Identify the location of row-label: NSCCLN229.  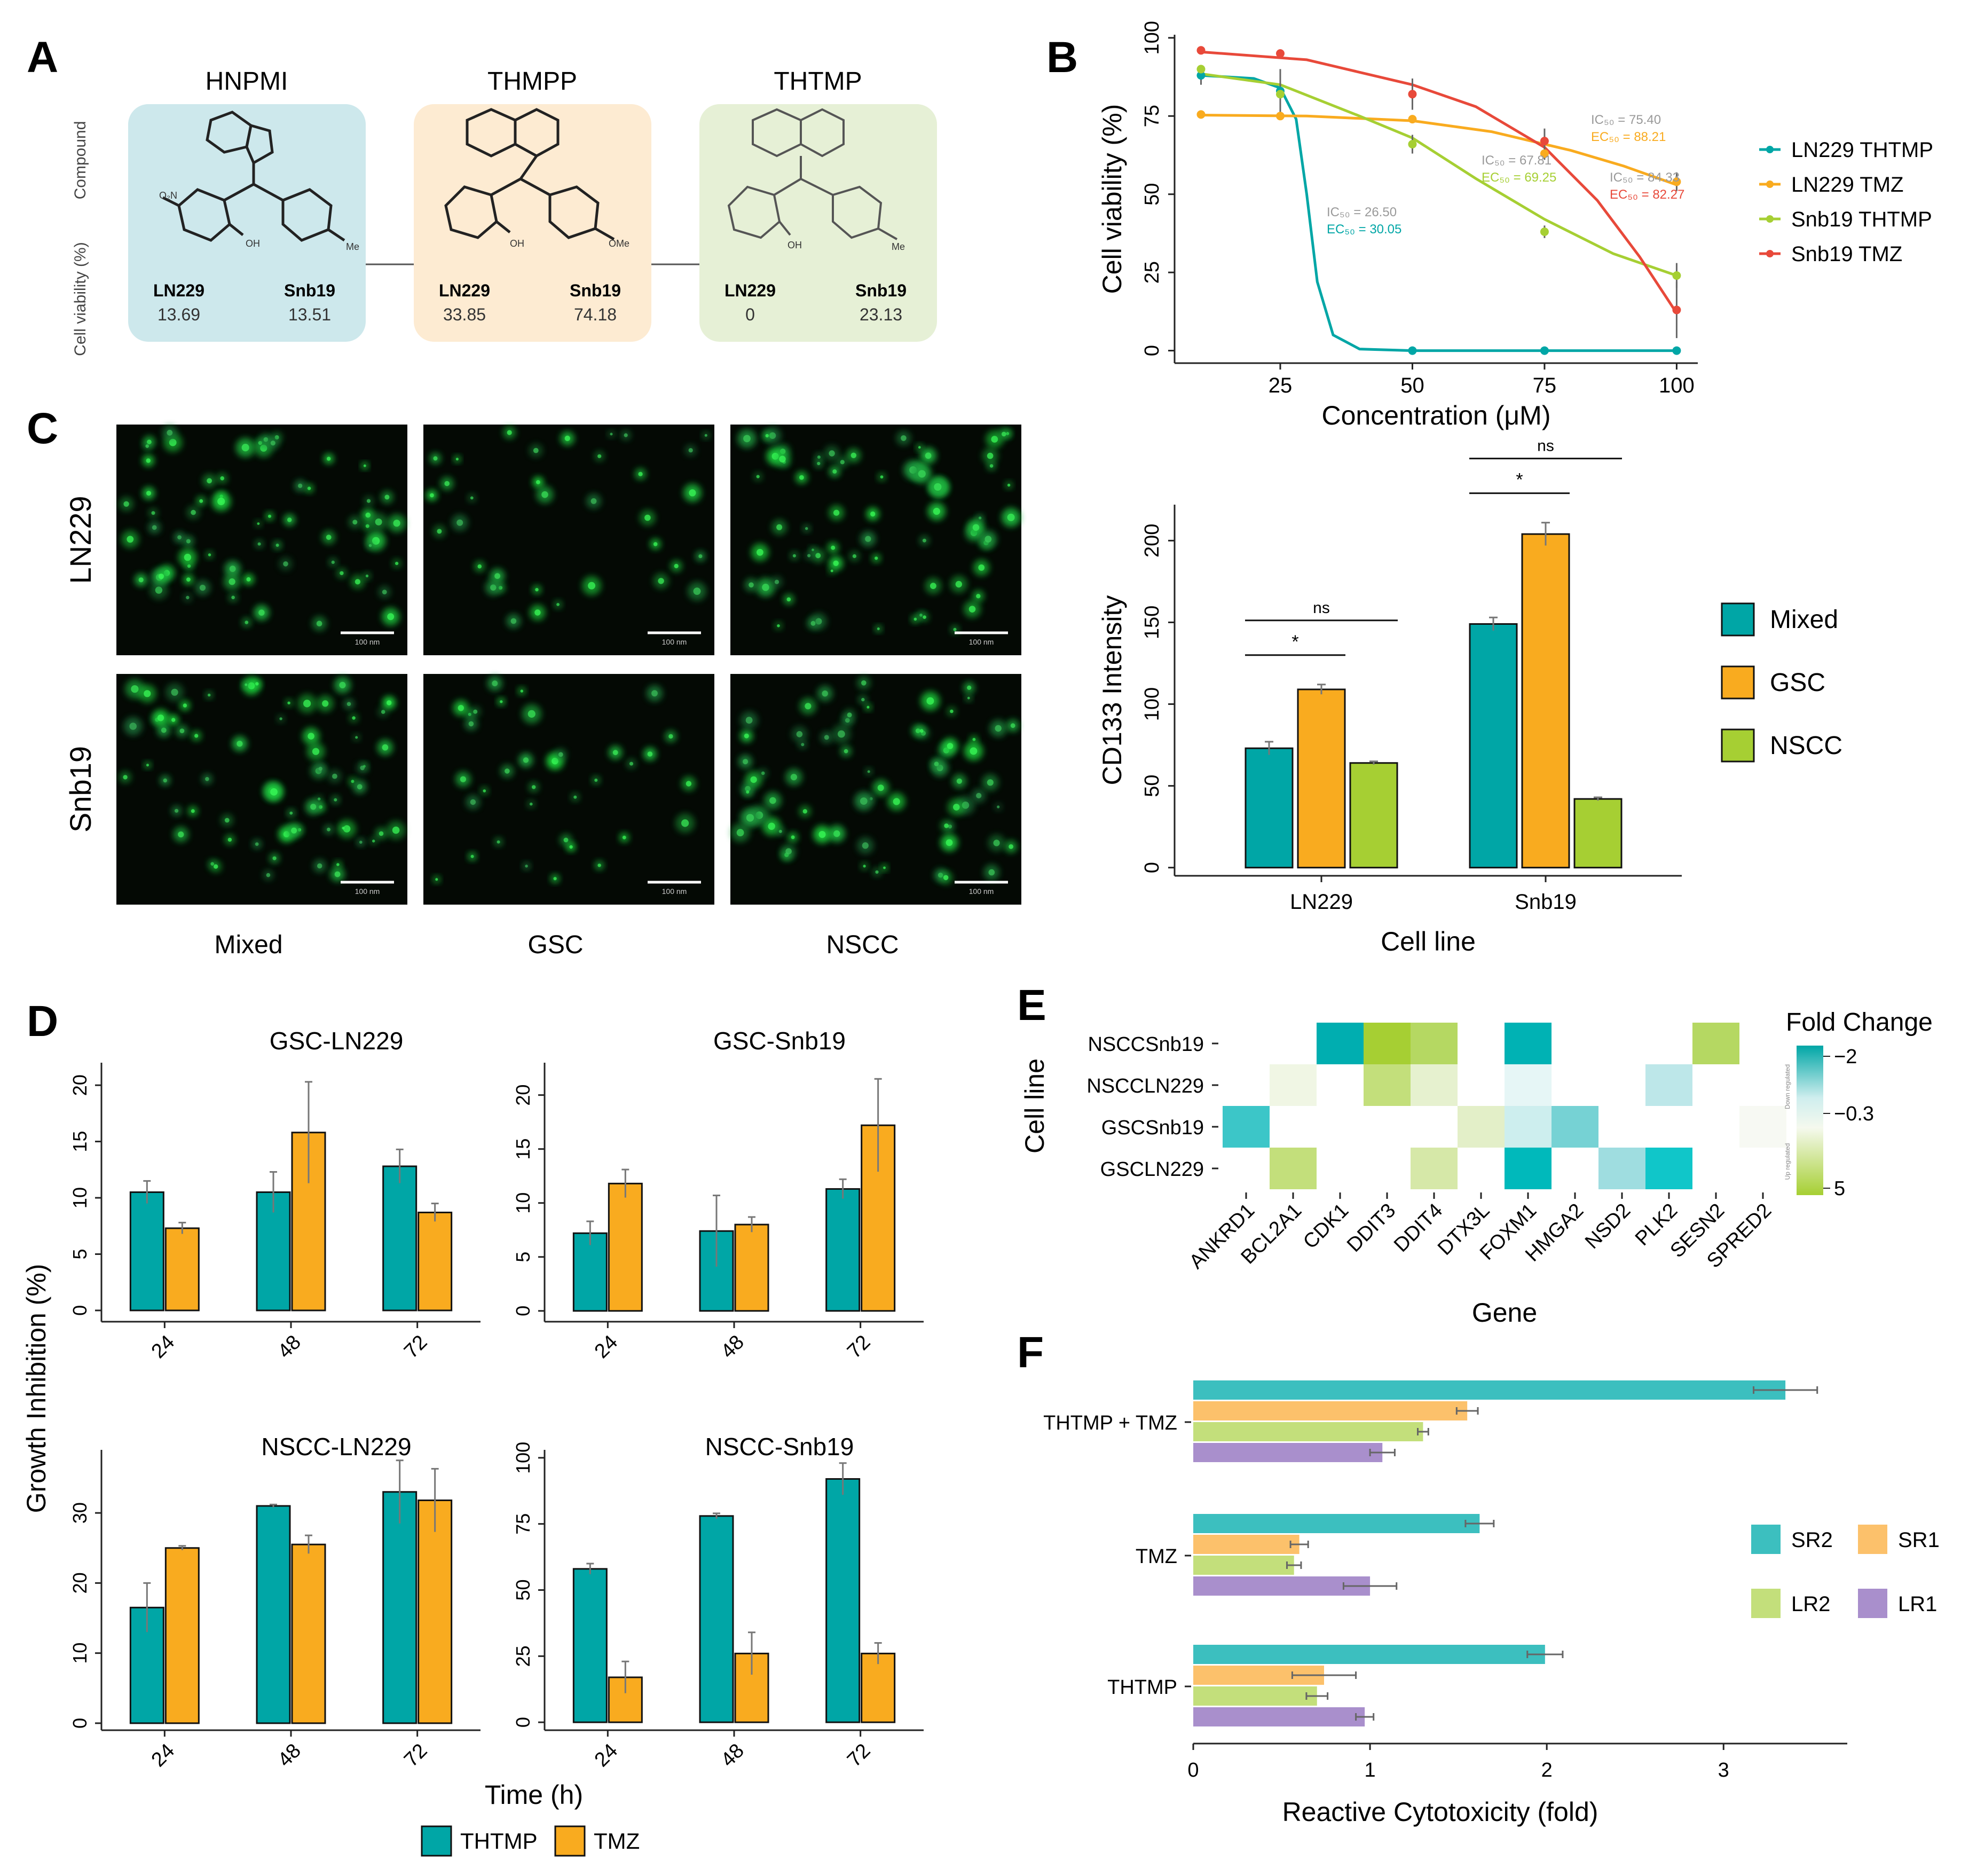
(1145, 1086).